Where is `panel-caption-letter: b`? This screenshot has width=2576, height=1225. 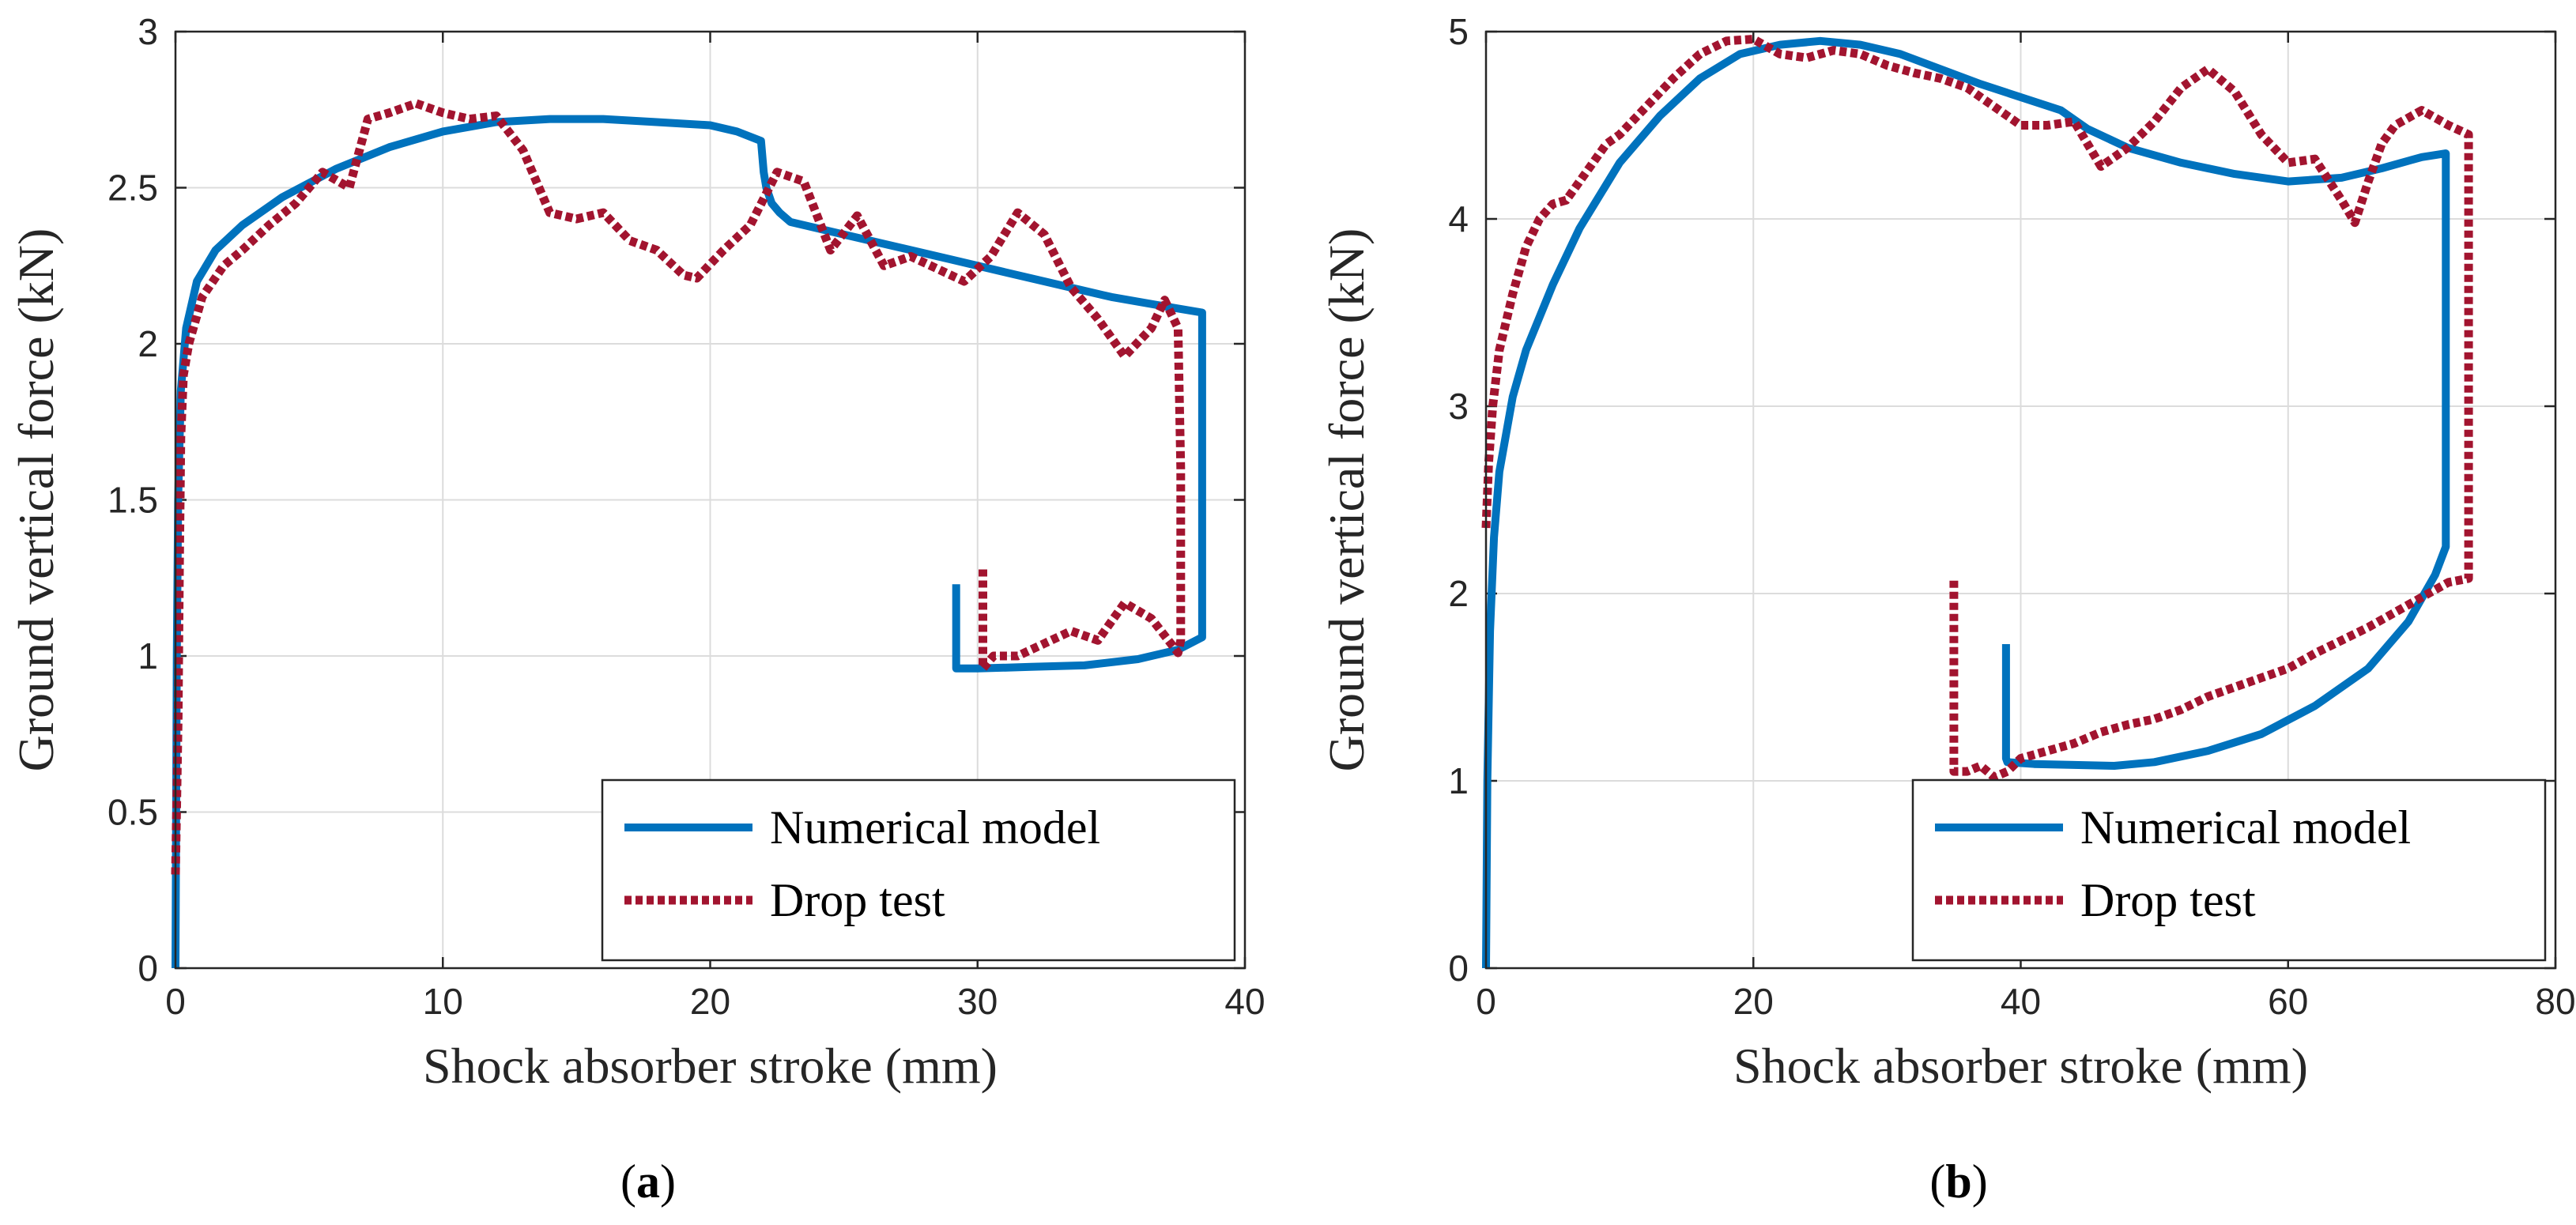 panel-caption-letter: b is located at coordinates (1958, 1181).